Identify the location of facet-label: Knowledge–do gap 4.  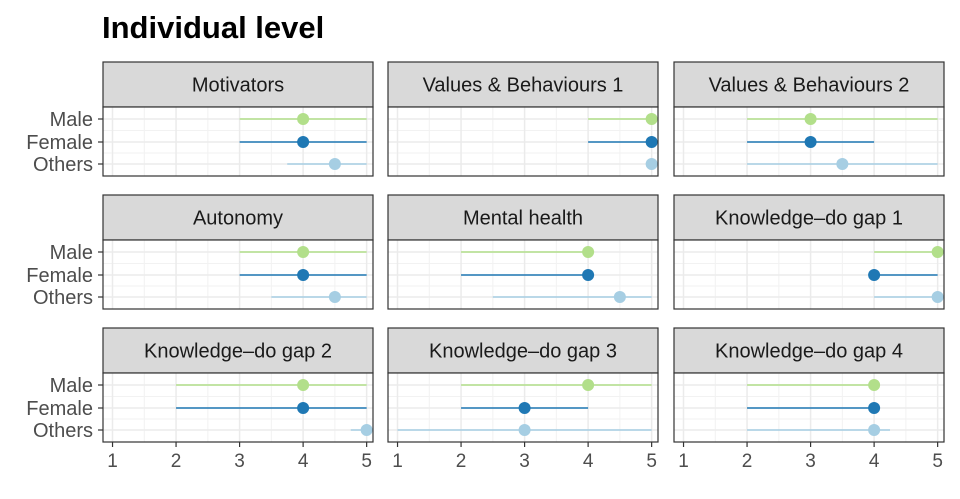
(809, 352).